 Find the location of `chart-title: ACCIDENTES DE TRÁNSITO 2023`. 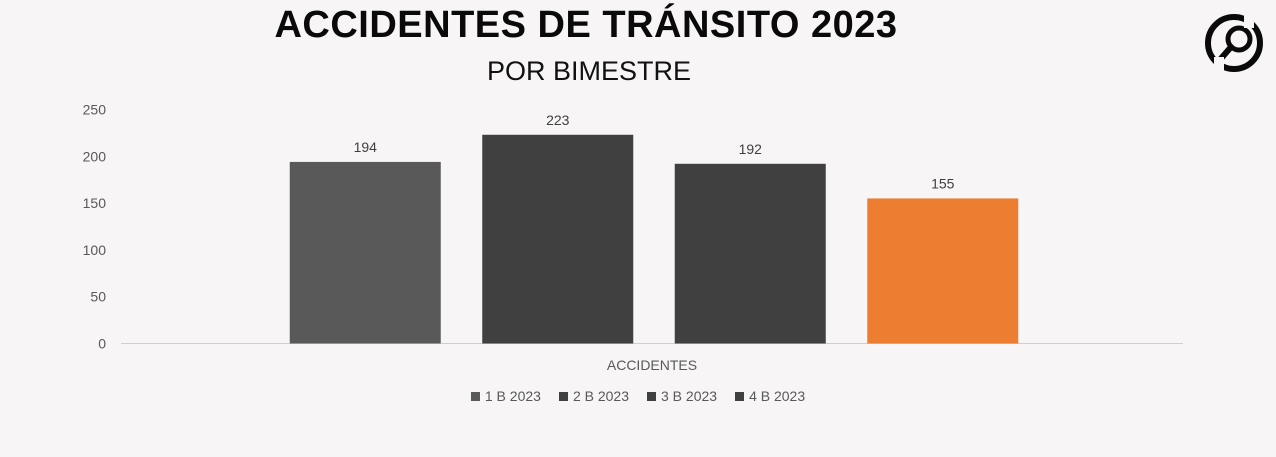

chart-title: ACCIDENTES DE TRÁNSITO 2023 is located at coordinates (586, 25).